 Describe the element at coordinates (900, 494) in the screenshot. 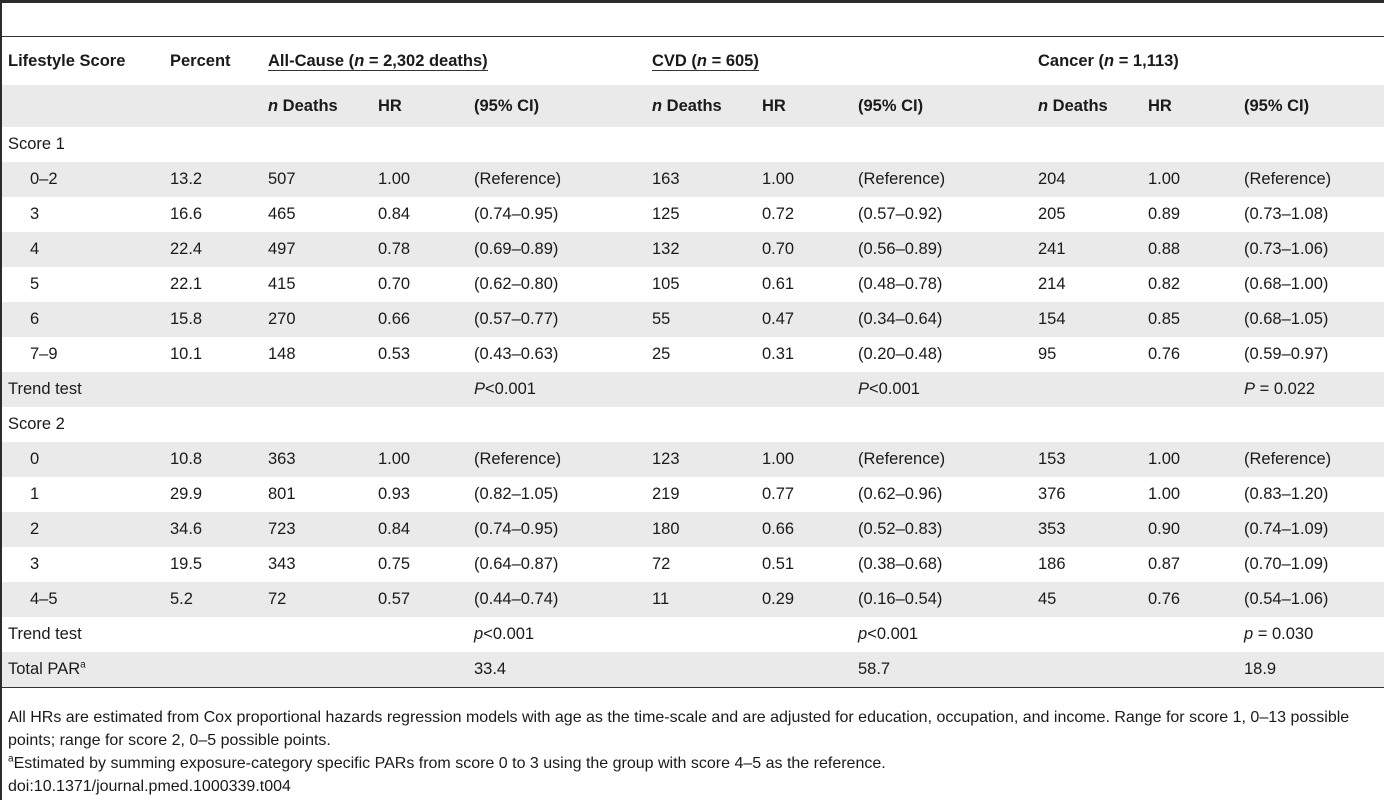

I see `value-cell: (0.62–0.96)` at that location.